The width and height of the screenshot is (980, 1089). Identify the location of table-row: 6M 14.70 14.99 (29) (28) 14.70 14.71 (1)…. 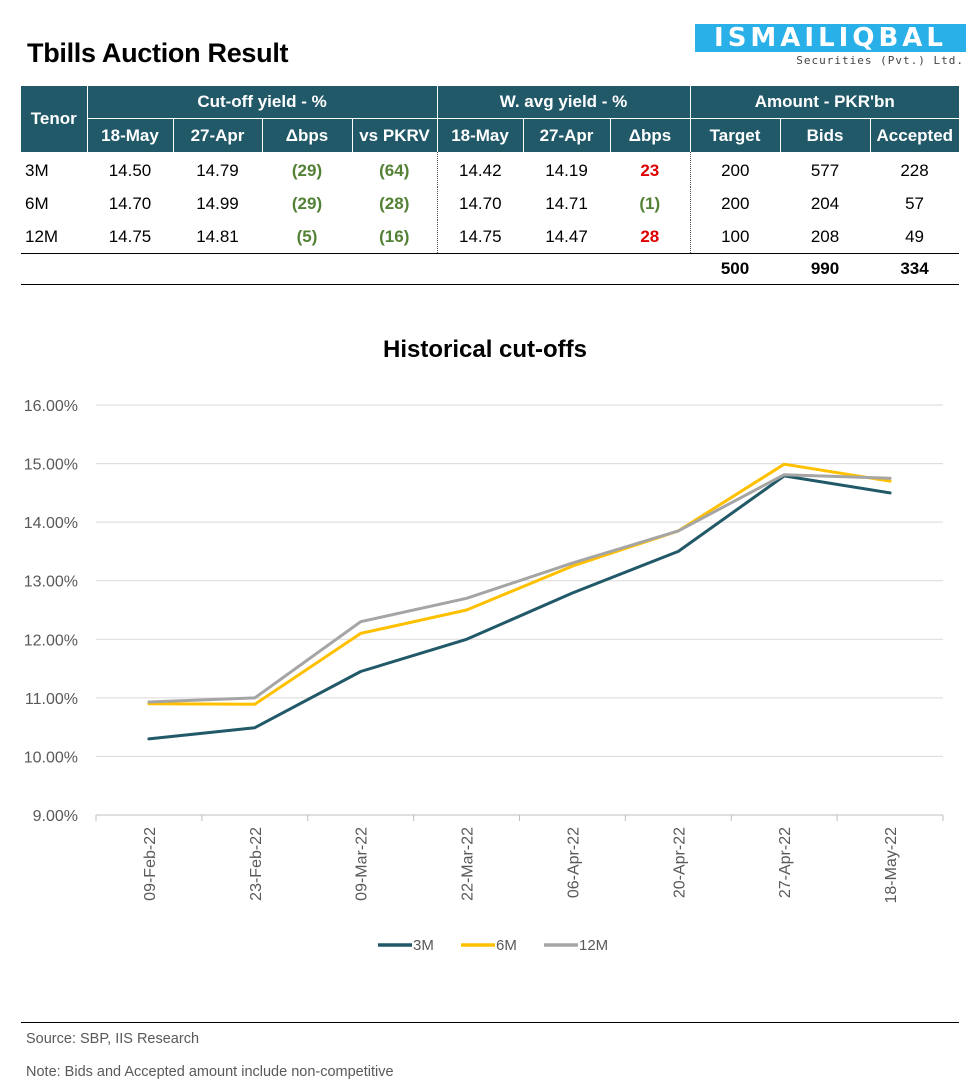
(490, 203).